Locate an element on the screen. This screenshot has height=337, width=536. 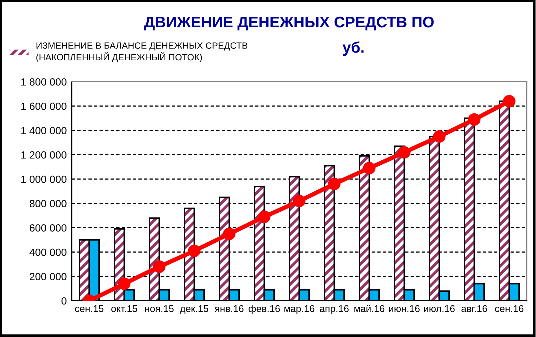
y-tick-label: 0 is located at coordinates (64, 301).